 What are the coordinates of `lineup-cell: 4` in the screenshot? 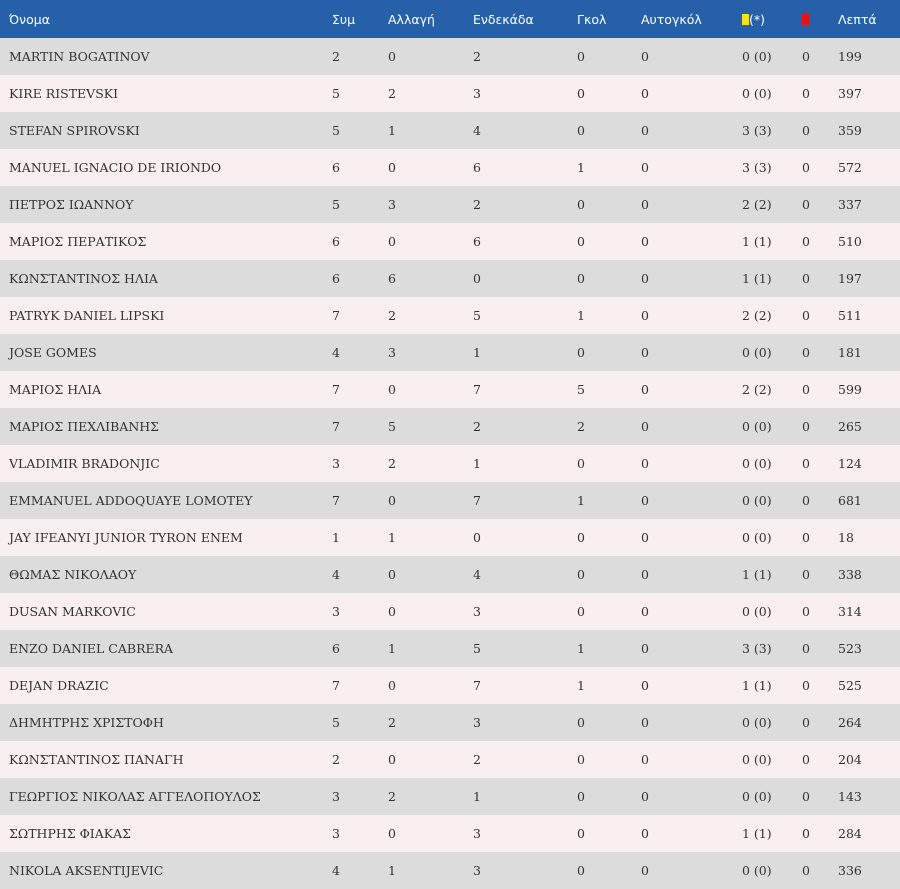 It's located at (477, 130).